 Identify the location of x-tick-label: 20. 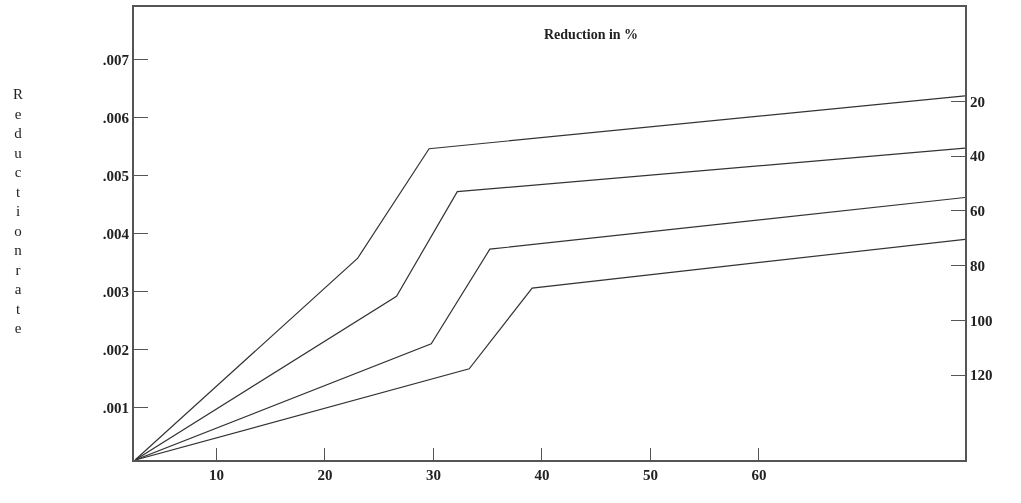
(325, 475).